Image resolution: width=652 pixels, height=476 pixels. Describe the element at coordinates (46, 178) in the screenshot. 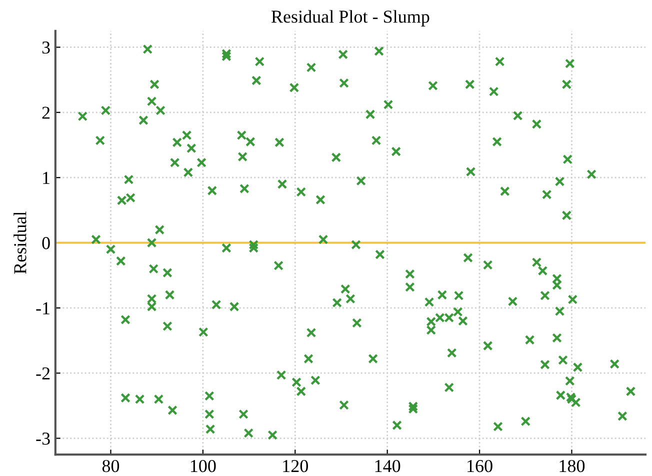

I see `y-tick-label: 1` at that location.